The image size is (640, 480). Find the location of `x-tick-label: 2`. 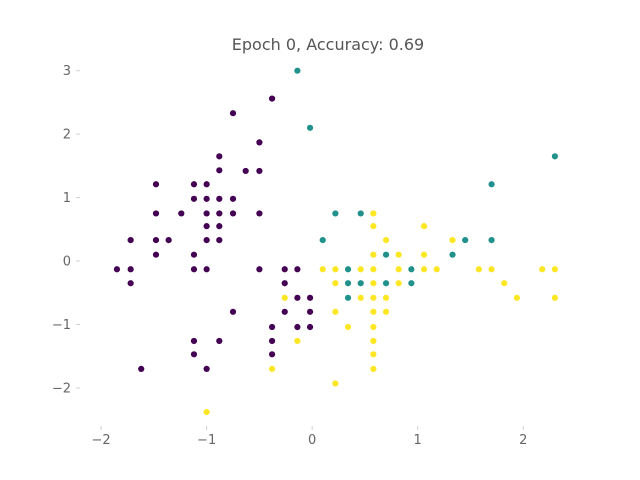

x-tick-label: 2 is located at coordinates (523, 440).